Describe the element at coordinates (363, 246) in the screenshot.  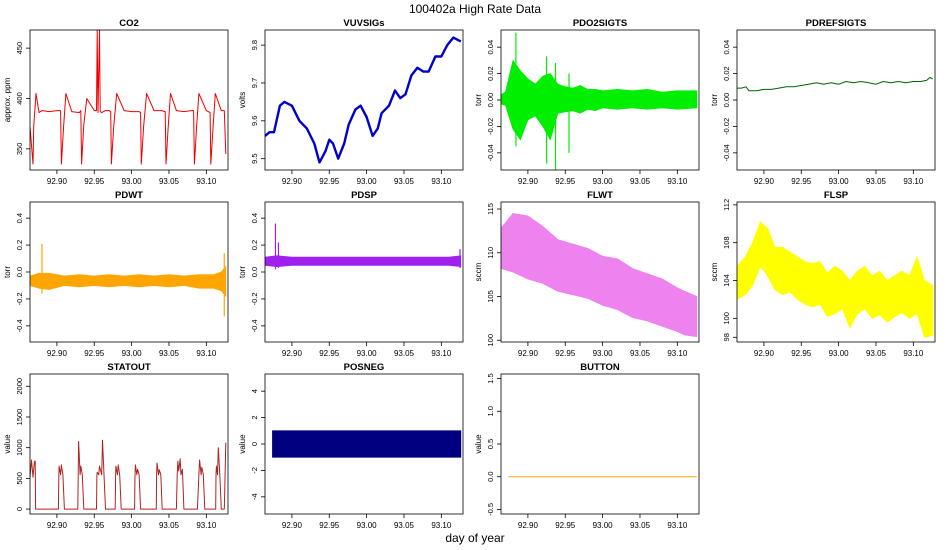
I see `plot-area-pdsp` at that location.